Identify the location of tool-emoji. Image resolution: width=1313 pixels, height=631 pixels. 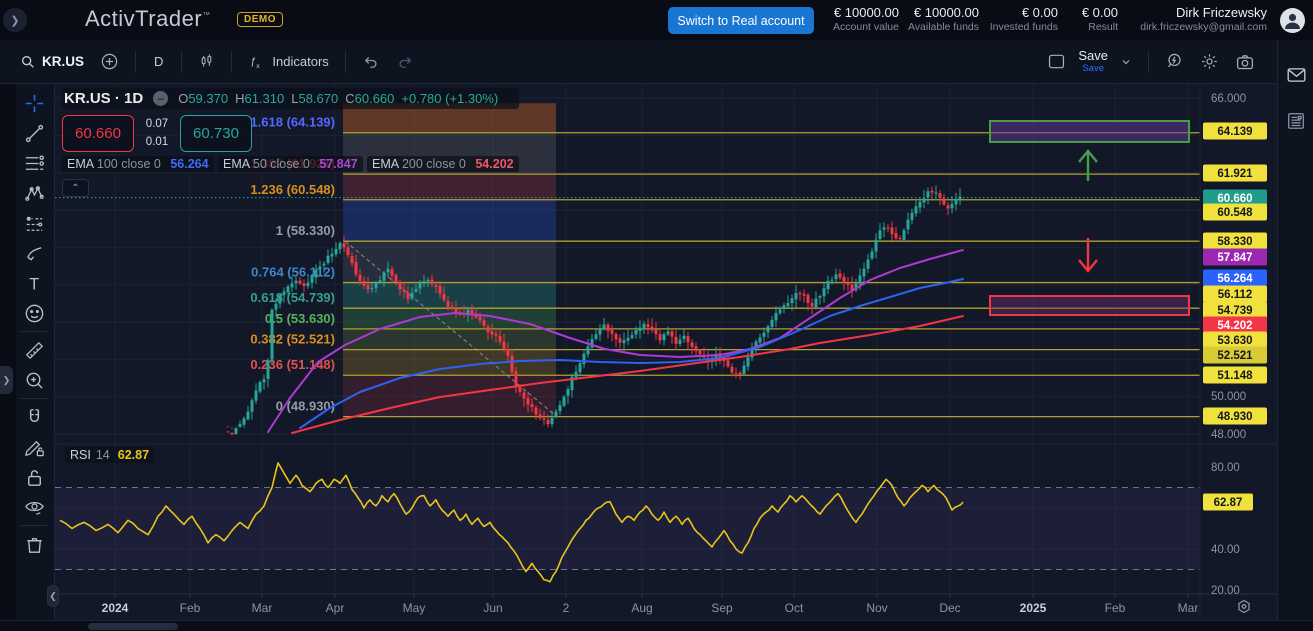
(34, 313).